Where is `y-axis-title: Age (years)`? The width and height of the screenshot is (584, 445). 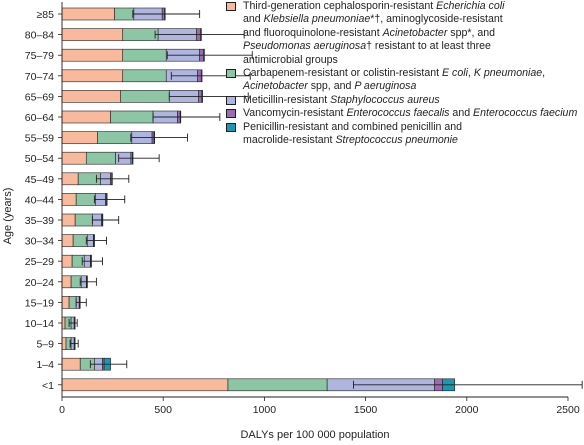
y-axis-title: Age (years) is located at coordinates (8, 216).